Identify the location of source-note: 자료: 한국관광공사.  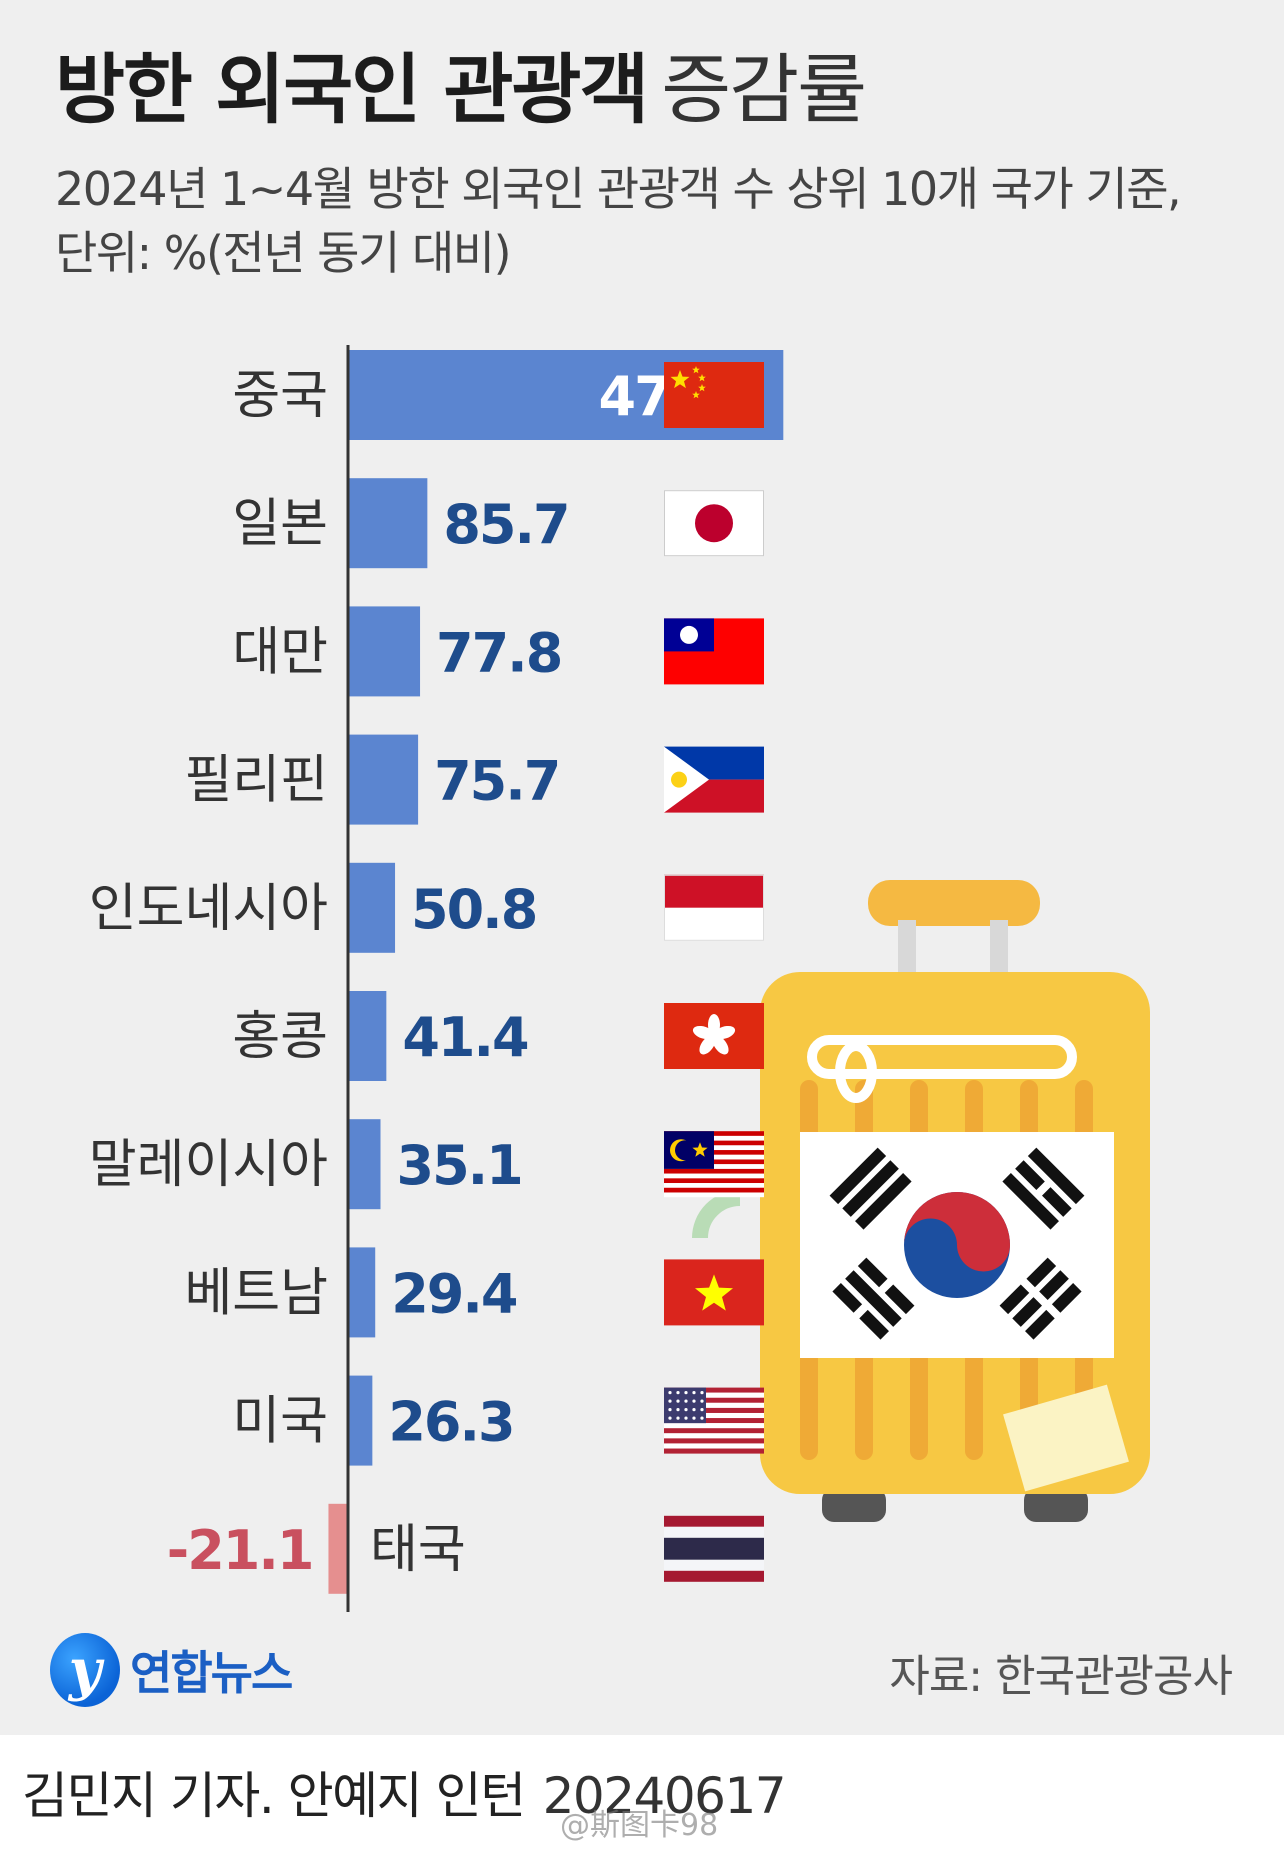
(1061, 1676).